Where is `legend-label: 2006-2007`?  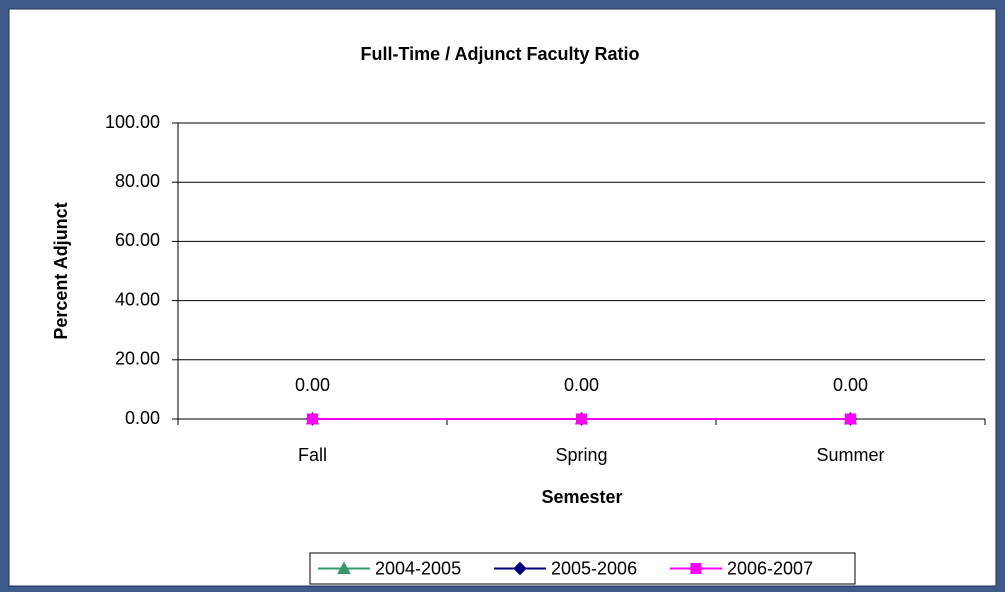
legend-label: 2006-2007 is located at coordinates (770, 568).